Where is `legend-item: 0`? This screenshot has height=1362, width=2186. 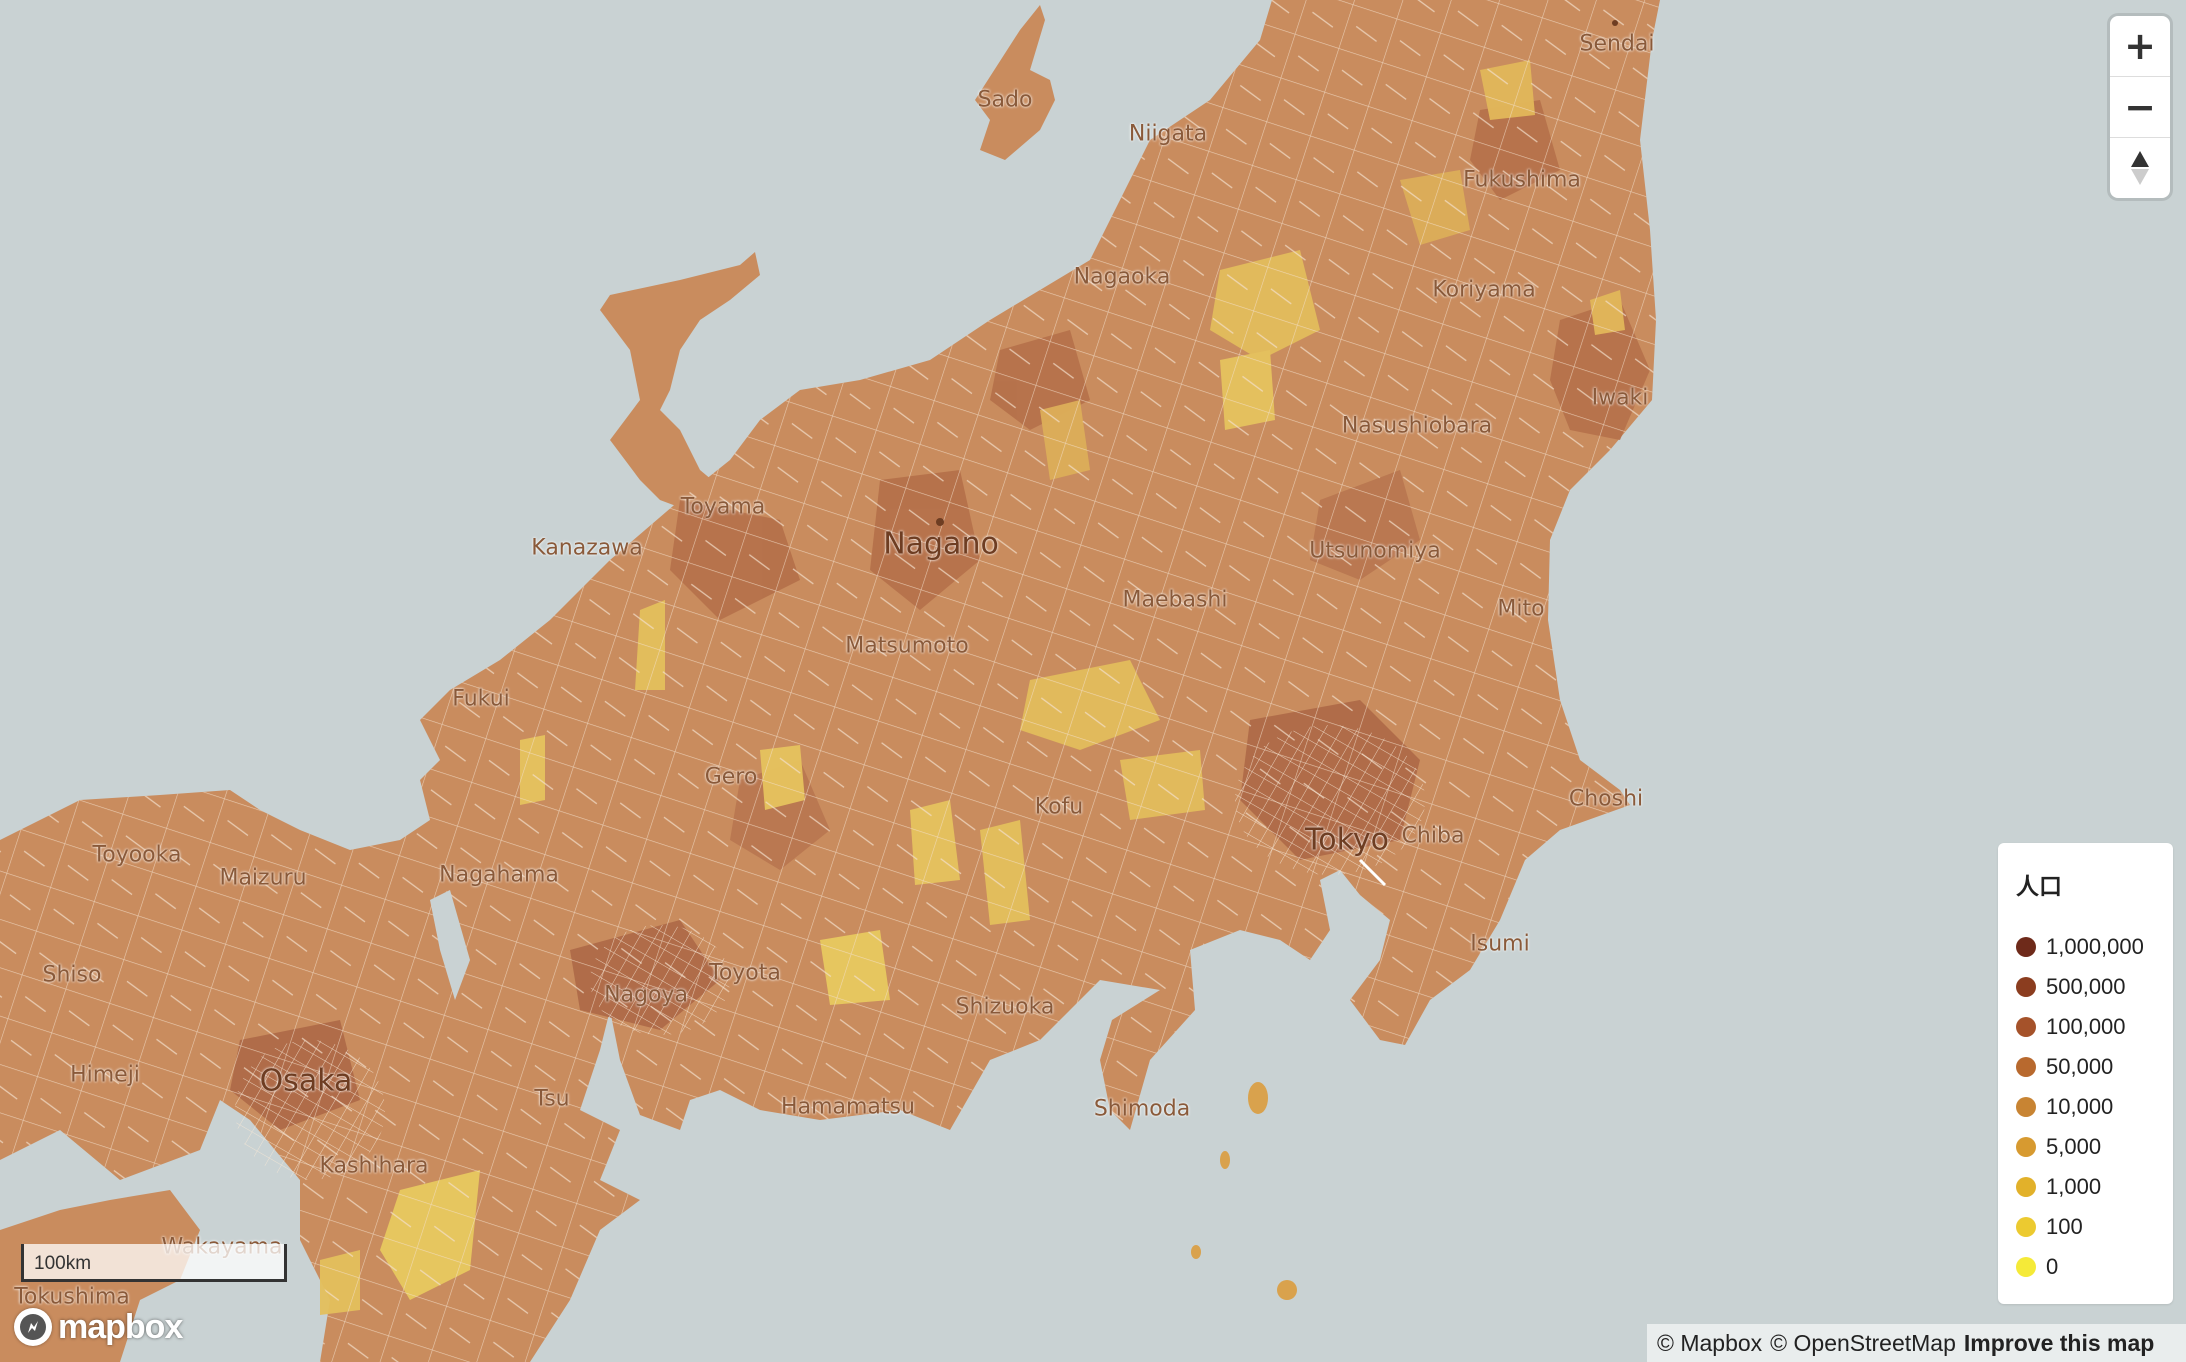
legend-item: 0 is located at coordinates (2085, 1267).